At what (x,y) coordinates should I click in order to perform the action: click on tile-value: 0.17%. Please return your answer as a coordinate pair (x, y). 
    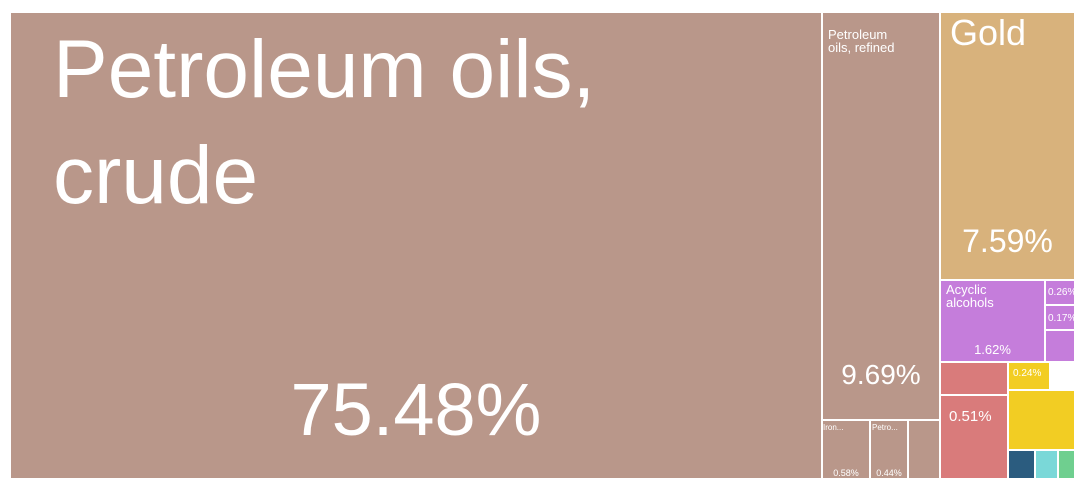
    Looking at the image, I should click on (1061, 318).